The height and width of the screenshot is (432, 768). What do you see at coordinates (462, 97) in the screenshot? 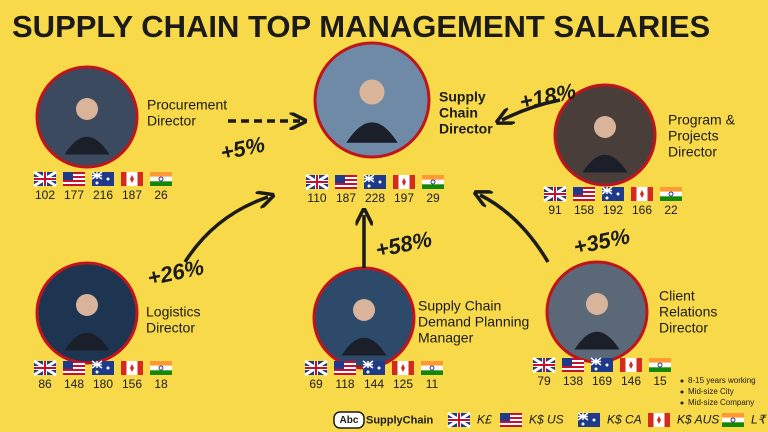
I see `node-label: Supply` at bounding box center [462, 97].